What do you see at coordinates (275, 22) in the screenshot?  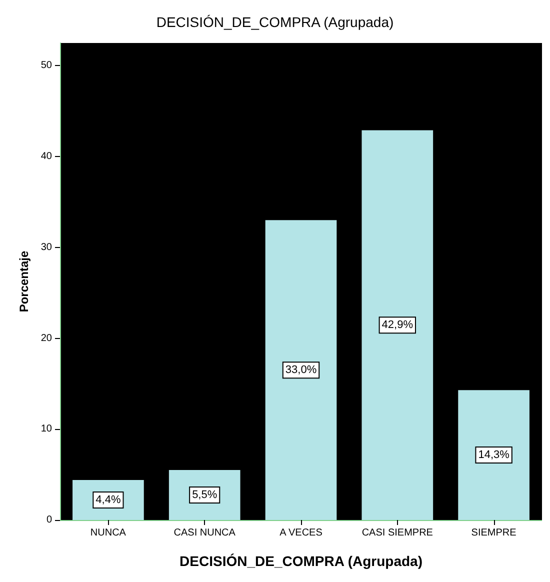 I see `chart-title: DECISIÓN_DE_COMPRA (Agrupada)` at bounding box center [275, 22].